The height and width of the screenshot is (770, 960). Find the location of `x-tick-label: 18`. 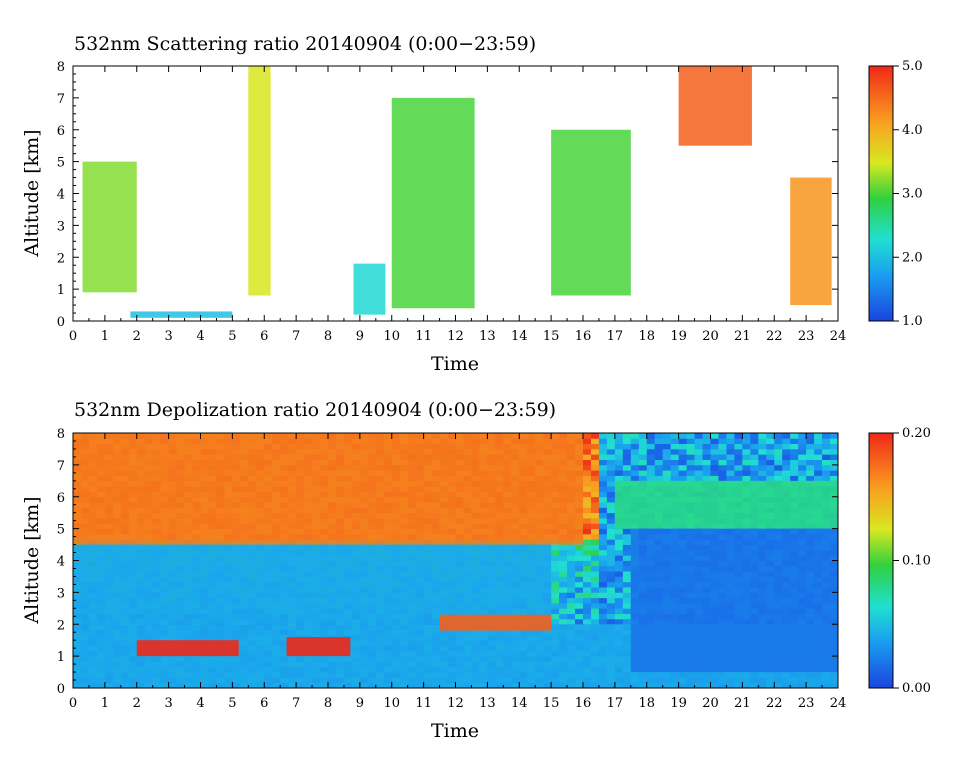

x-tick-label: 18 is located at coordinates (646, 336).